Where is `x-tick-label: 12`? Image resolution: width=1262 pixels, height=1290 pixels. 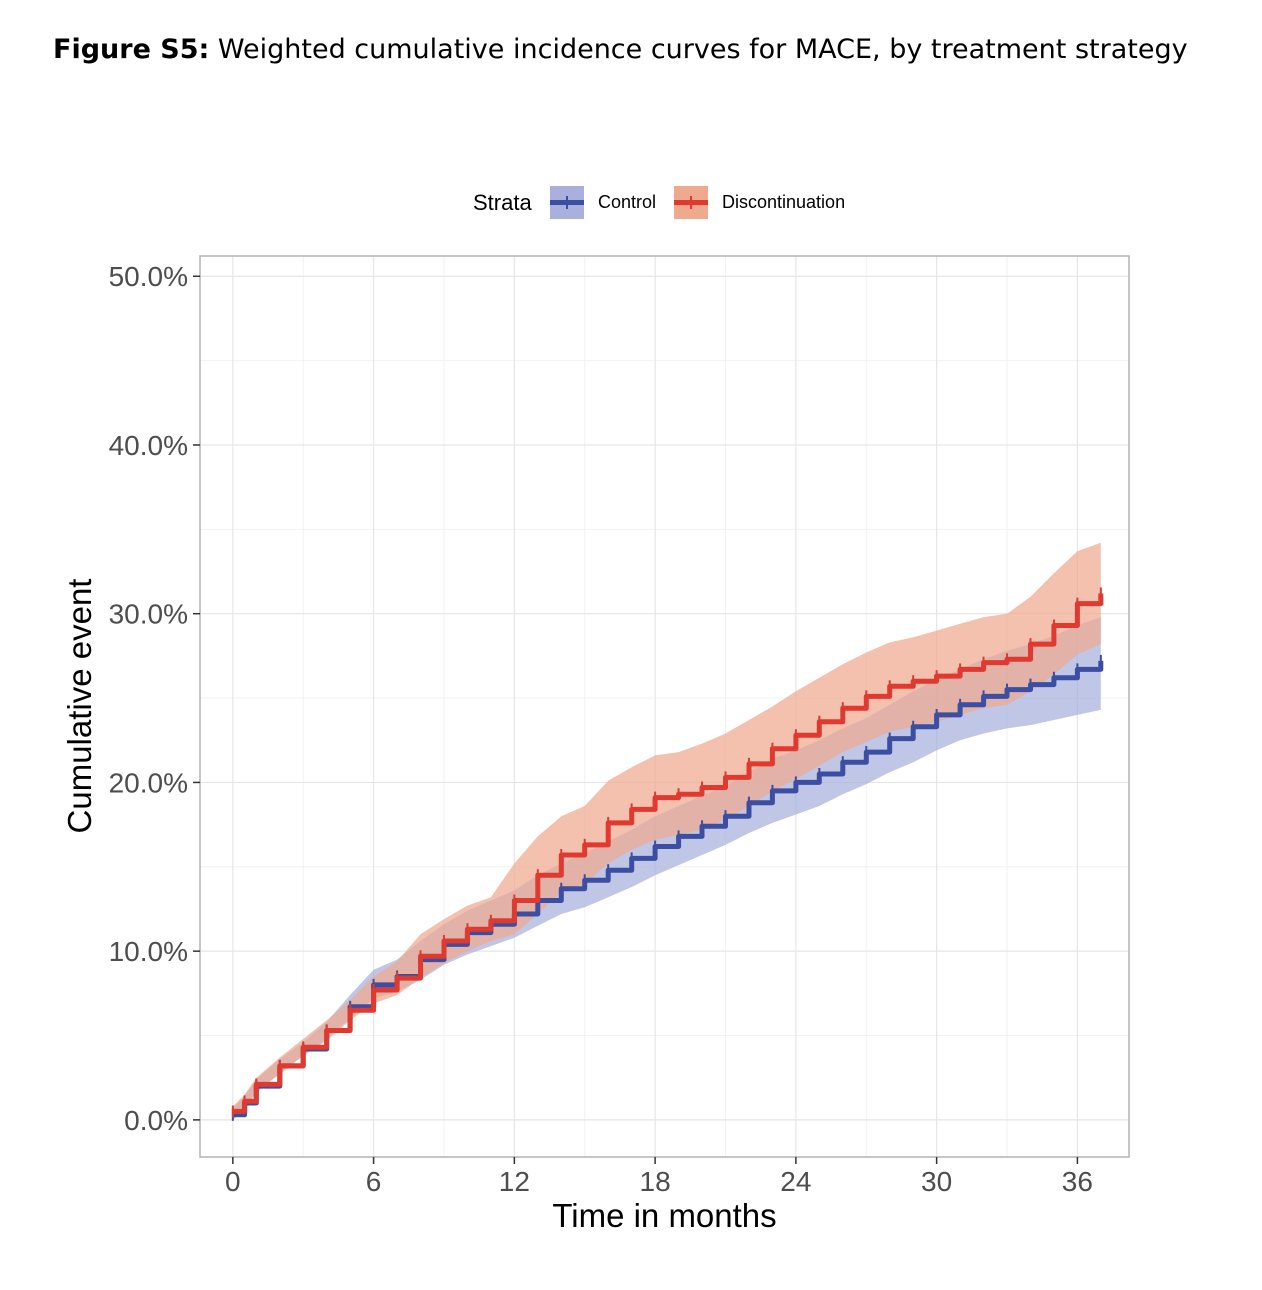
x-tick-label: 12 is located at coordinates (514, 1181).